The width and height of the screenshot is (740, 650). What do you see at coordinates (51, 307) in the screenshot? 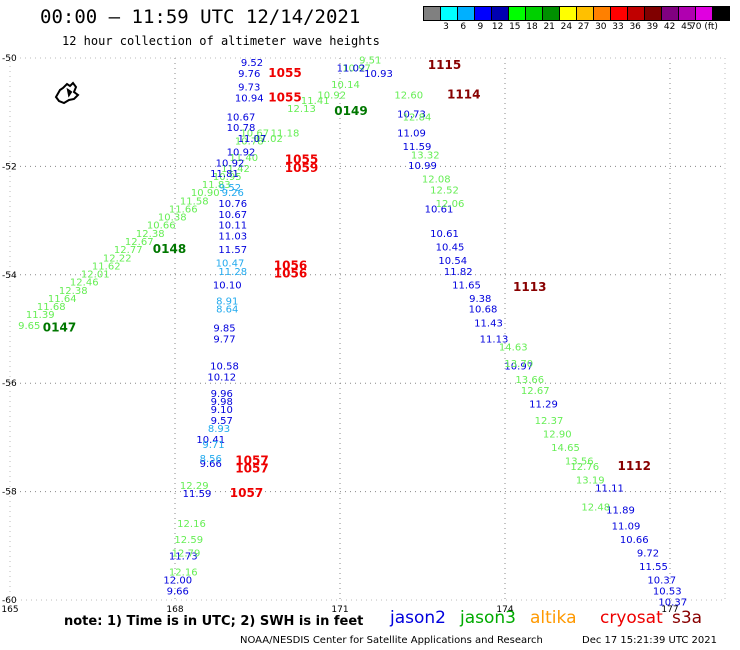
I see `wave-height-label: 11.68` at bounding box center [51, 307].